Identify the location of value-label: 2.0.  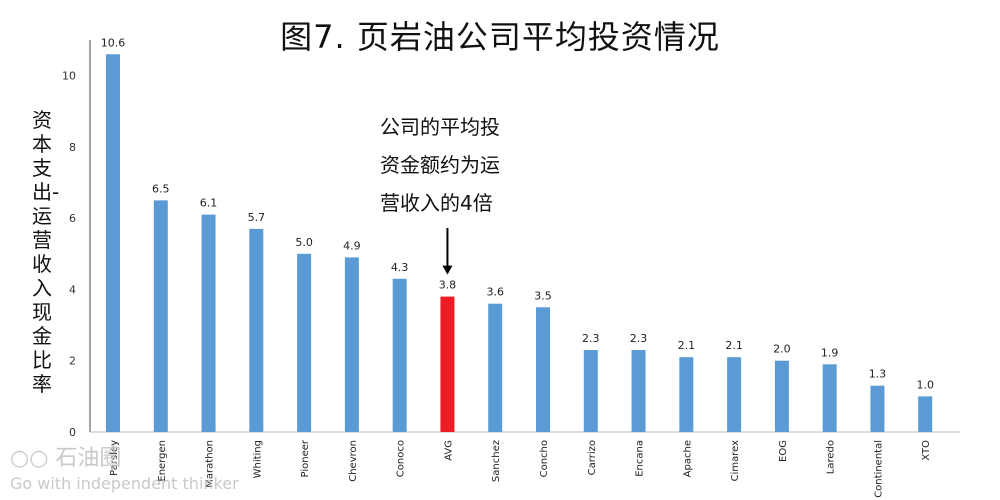
(782, 349).